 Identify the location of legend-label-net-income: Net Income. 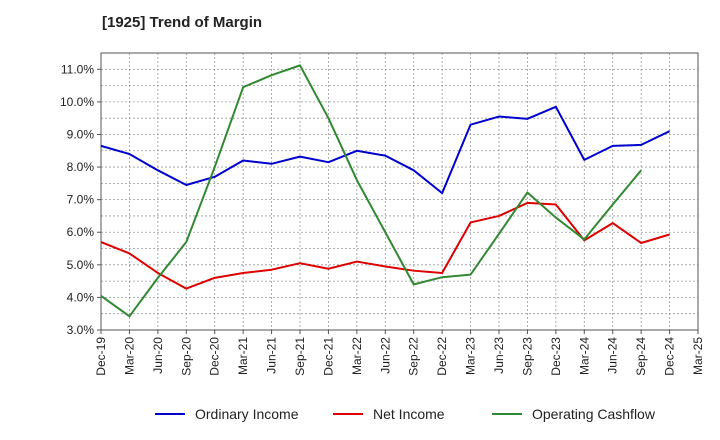
(409, 414).